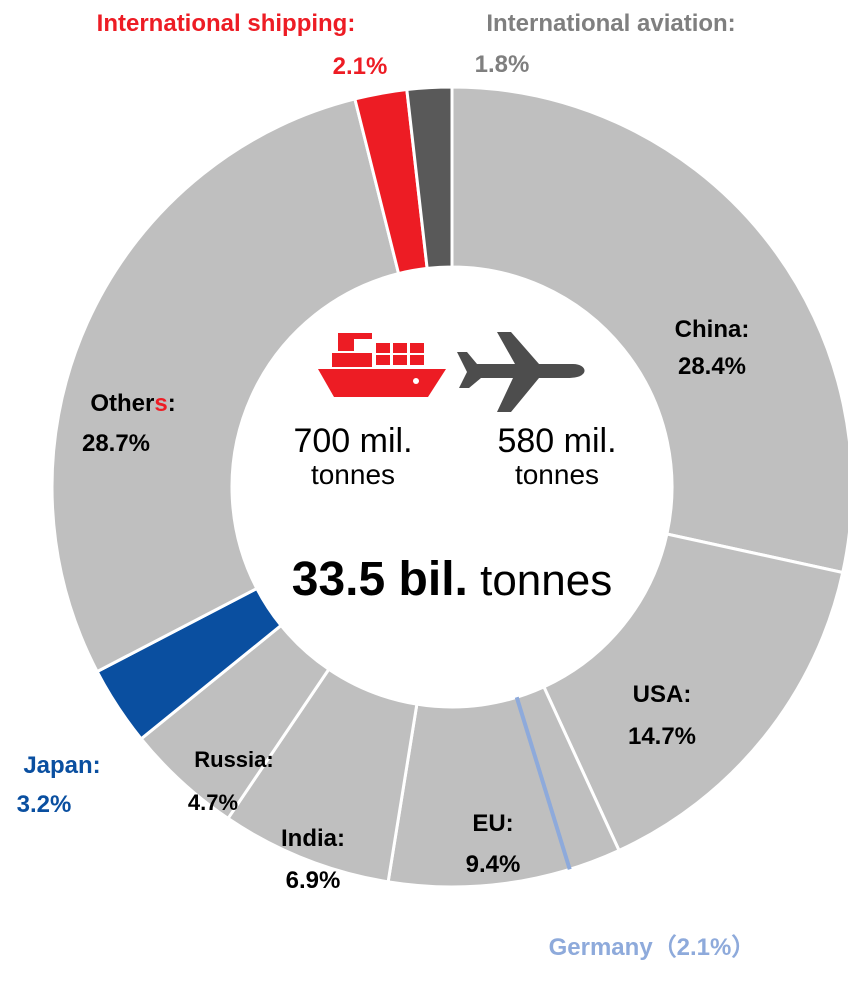  I want to click on label-intl-aviation: International aviation:, so click(610, 23).